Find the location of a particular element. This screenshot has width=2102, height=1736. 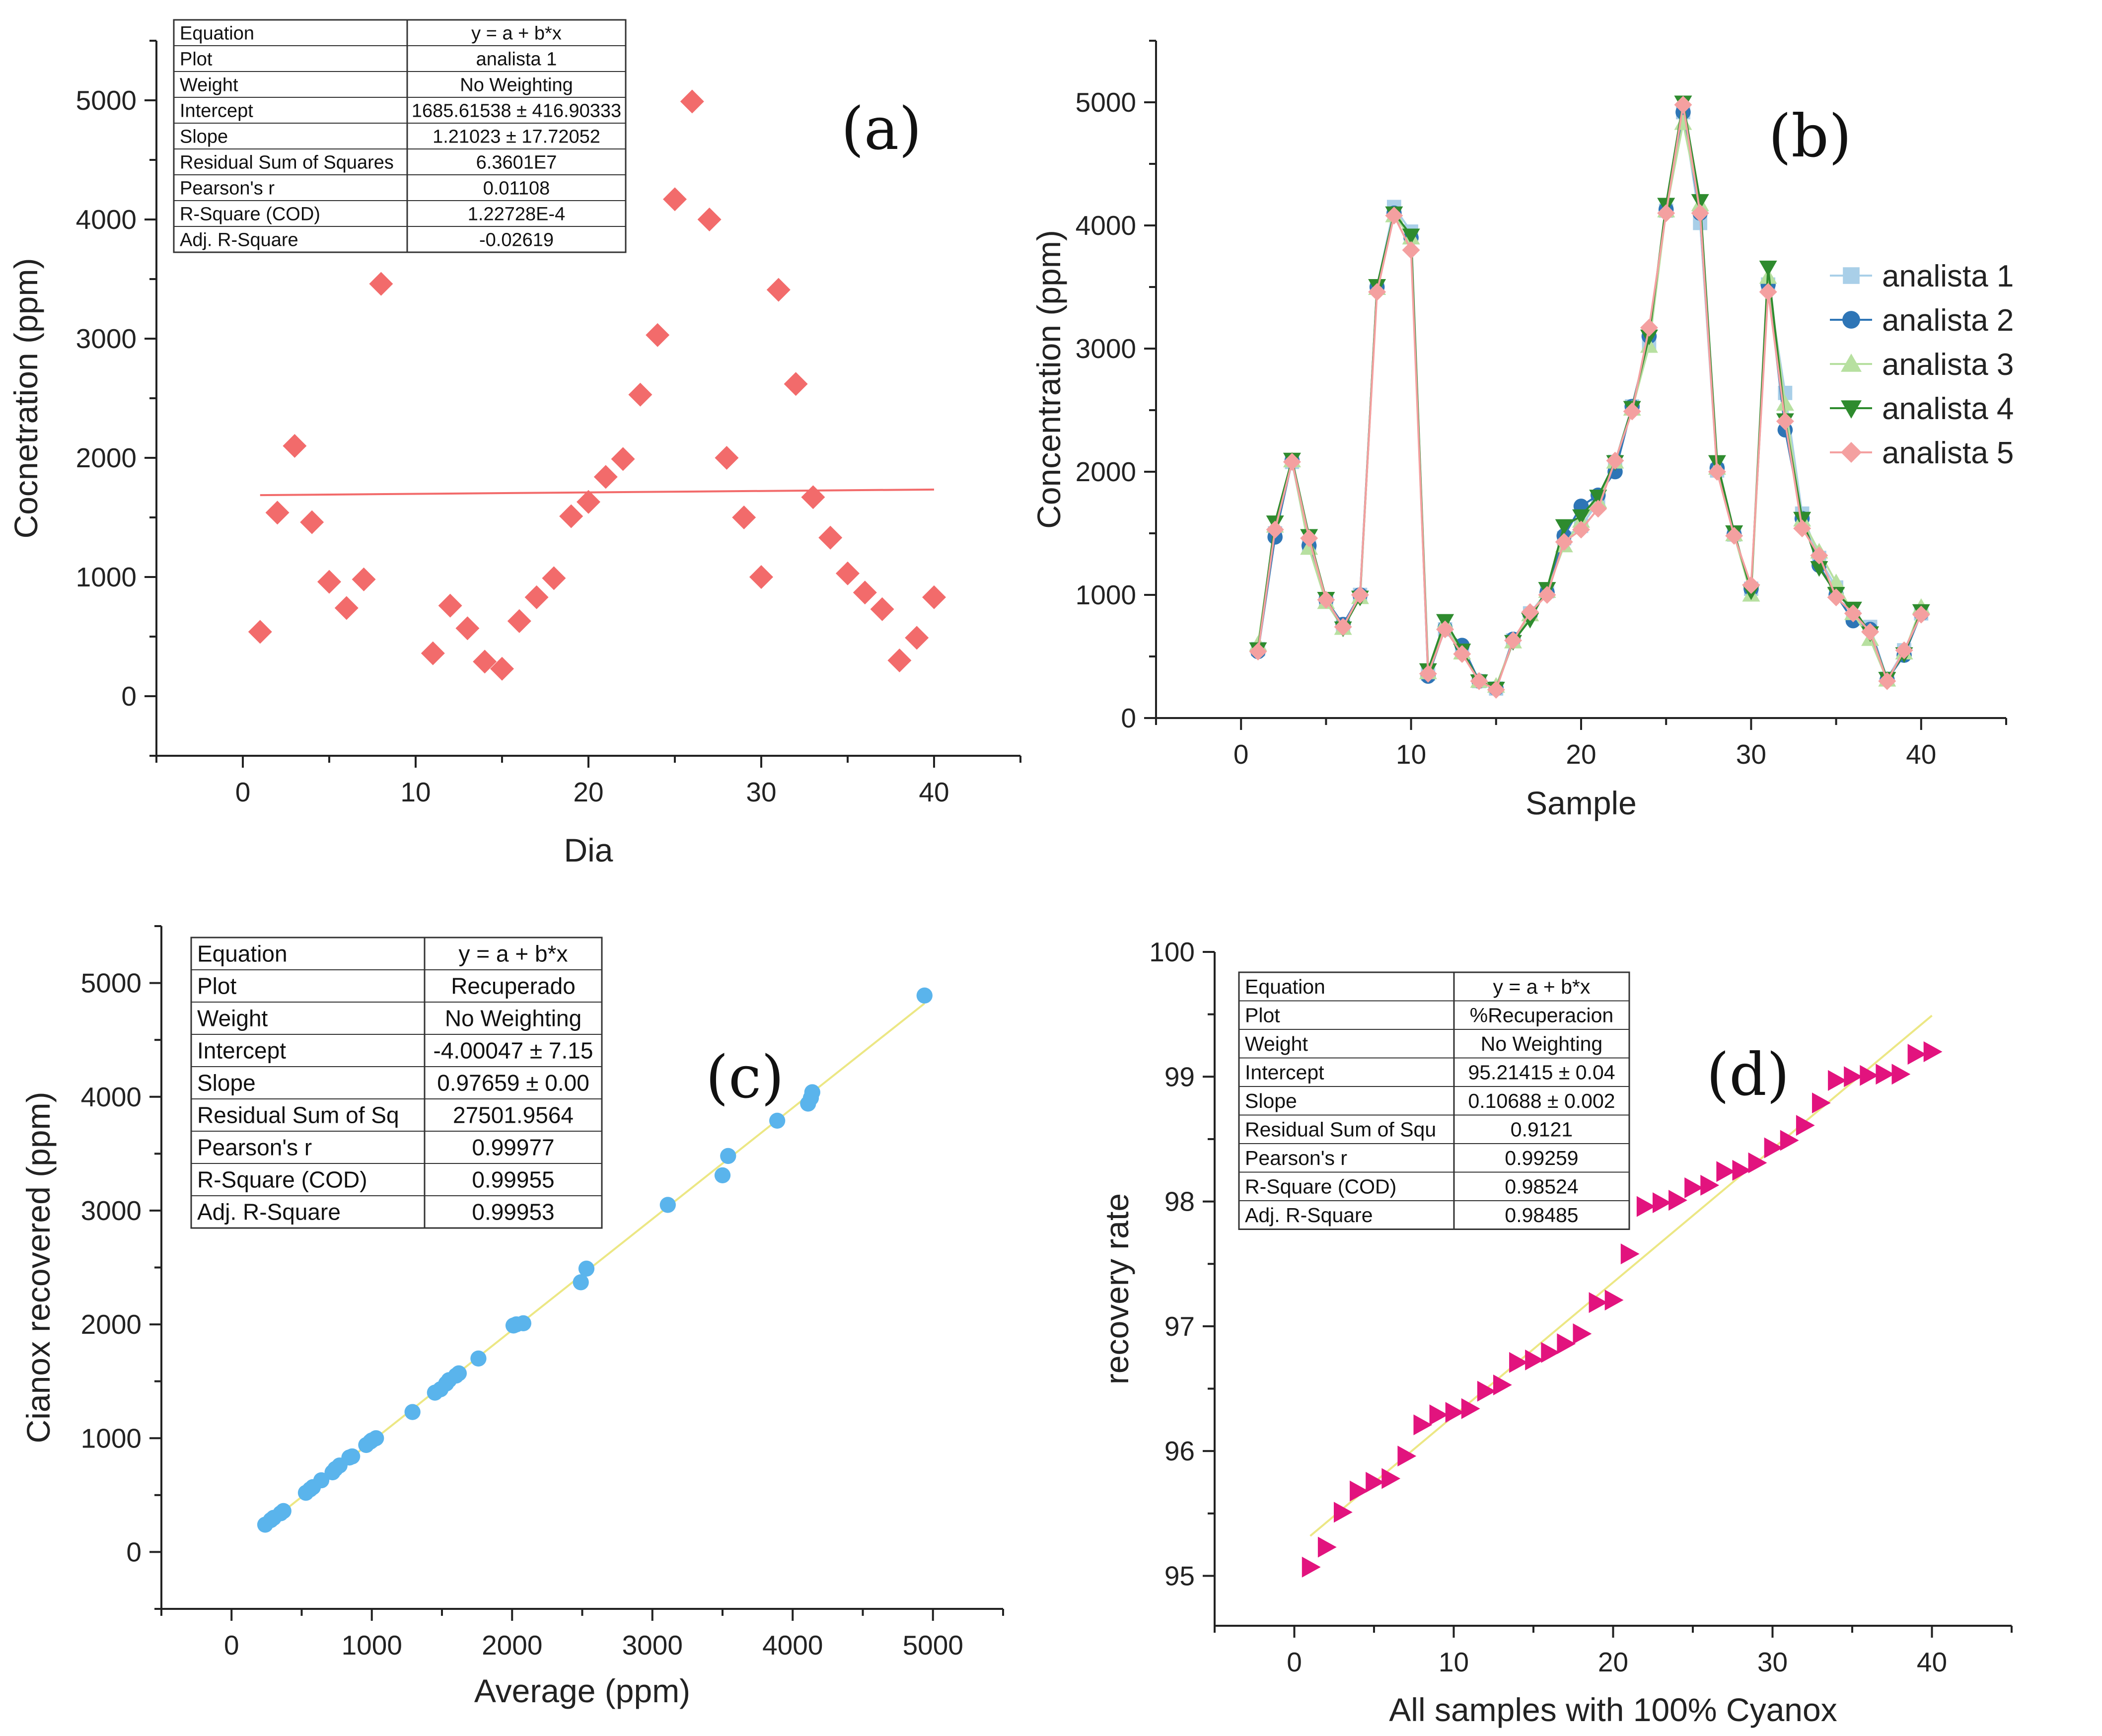

series-line is located at coordinates (1589, 397).